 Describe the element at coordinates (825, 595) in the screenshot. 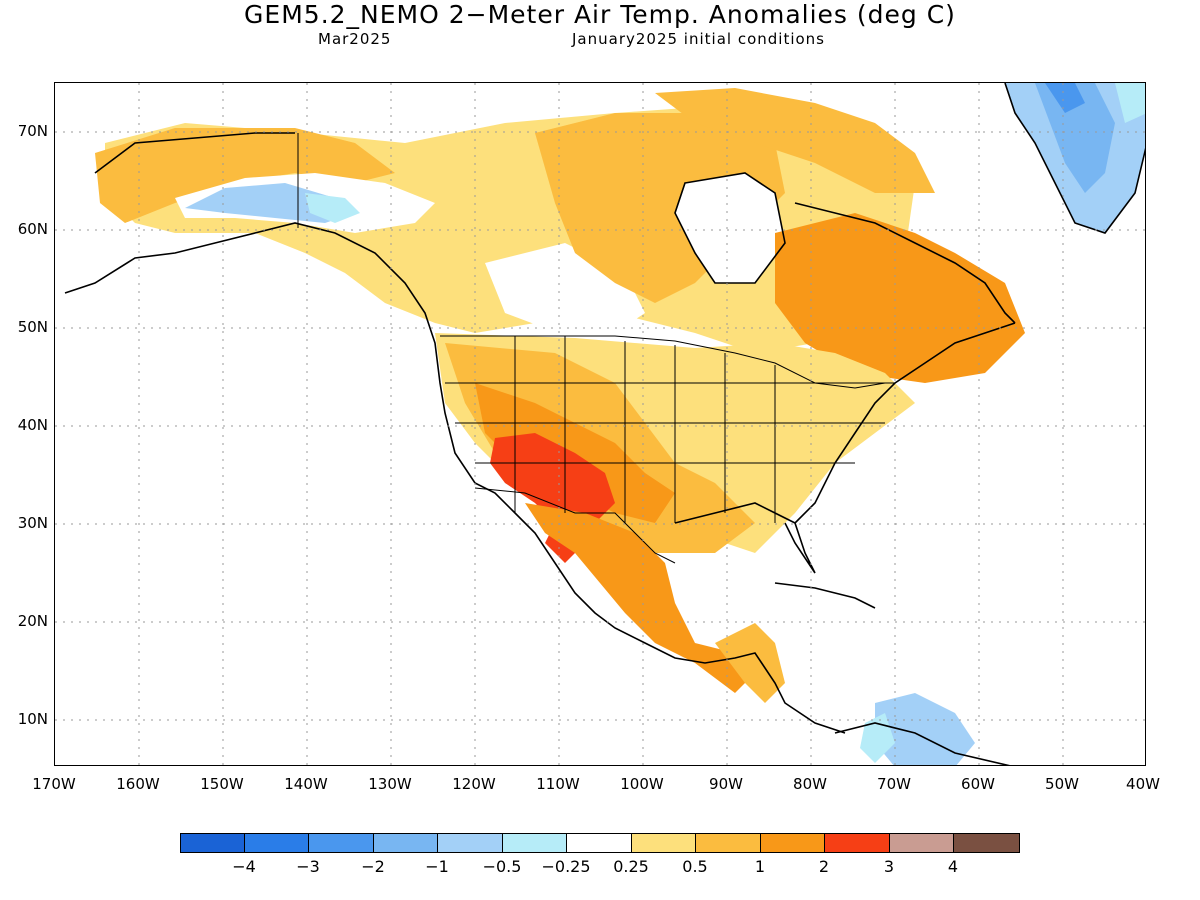

I see `cuba-outline` at that location.